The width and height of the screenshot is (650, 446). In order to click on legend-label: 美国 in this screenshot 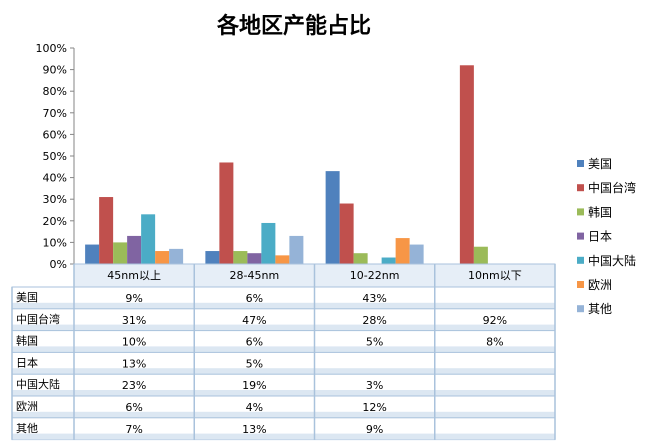, I will do `click(600, 164)`.